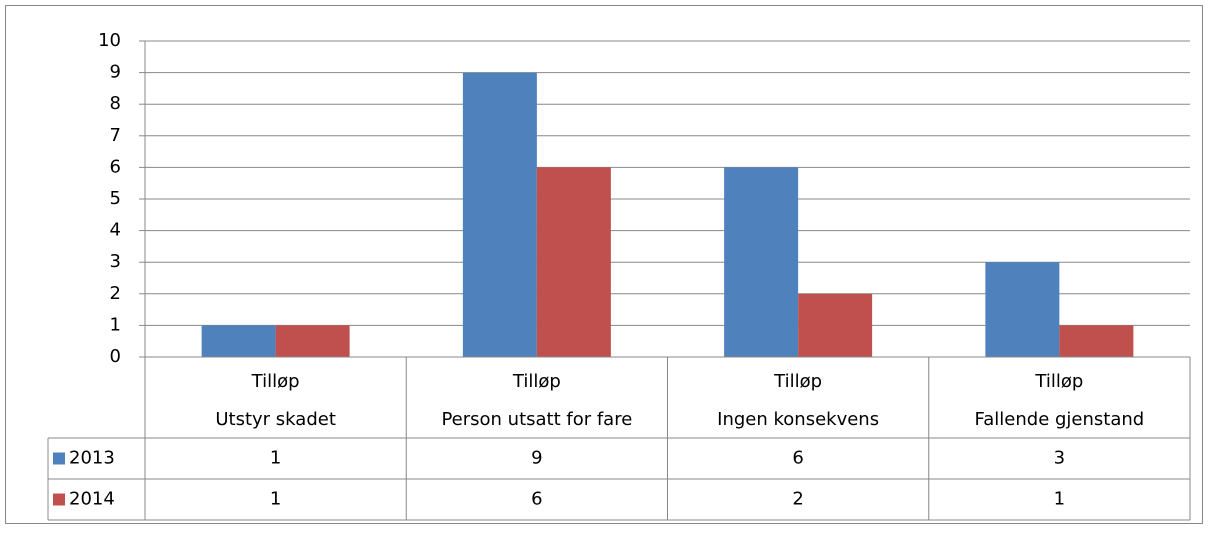 Image resolution: width=1208 pixels, height=533 pixels. What do you see at coordinates (1059, 458) in the screenshot?
I see `data-label: 3` at bounding box center [1059, 458].